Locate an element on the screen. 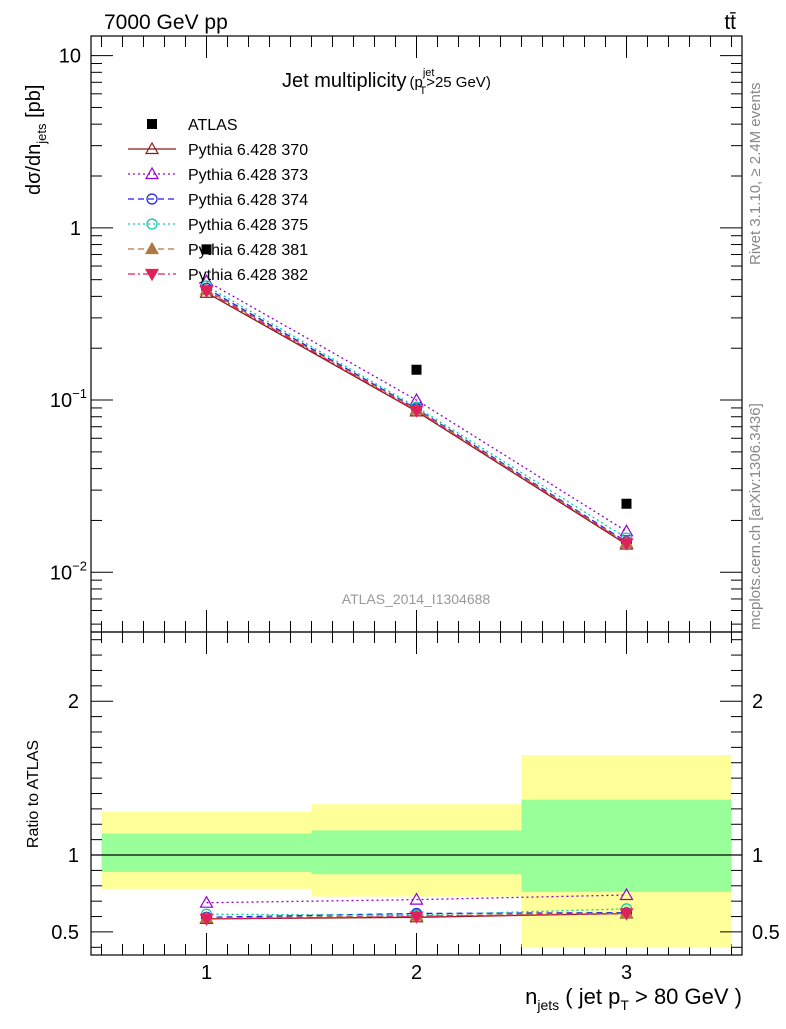  ratio-y-tick-label-left: 2 is located at coordinates (73, 702).